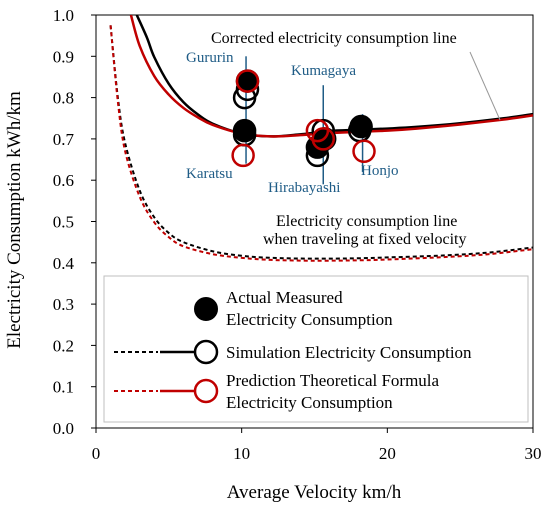 The width and height of the screenshot is (550, 509). What do you see at coordinates (63, 15) in the screenshot?
I see `y-tick-label: 1.0` at bounding box center [63, 15].